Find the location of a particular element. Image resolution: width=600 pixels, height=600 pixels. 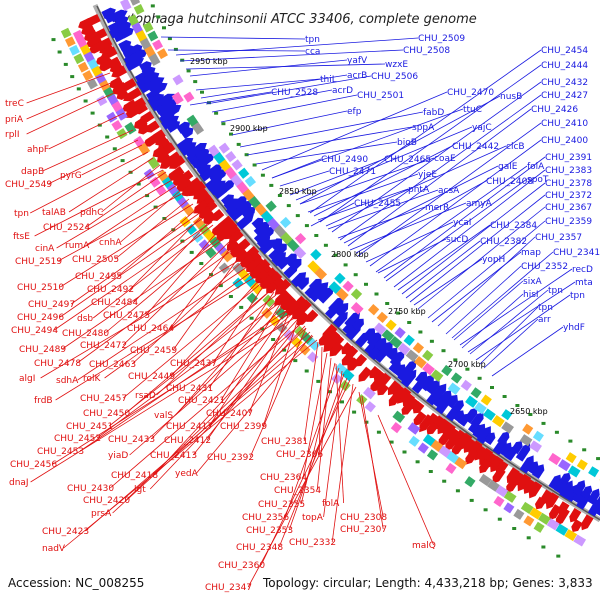

gene-label: CHU_2524 is located at coordinates (66, 228).